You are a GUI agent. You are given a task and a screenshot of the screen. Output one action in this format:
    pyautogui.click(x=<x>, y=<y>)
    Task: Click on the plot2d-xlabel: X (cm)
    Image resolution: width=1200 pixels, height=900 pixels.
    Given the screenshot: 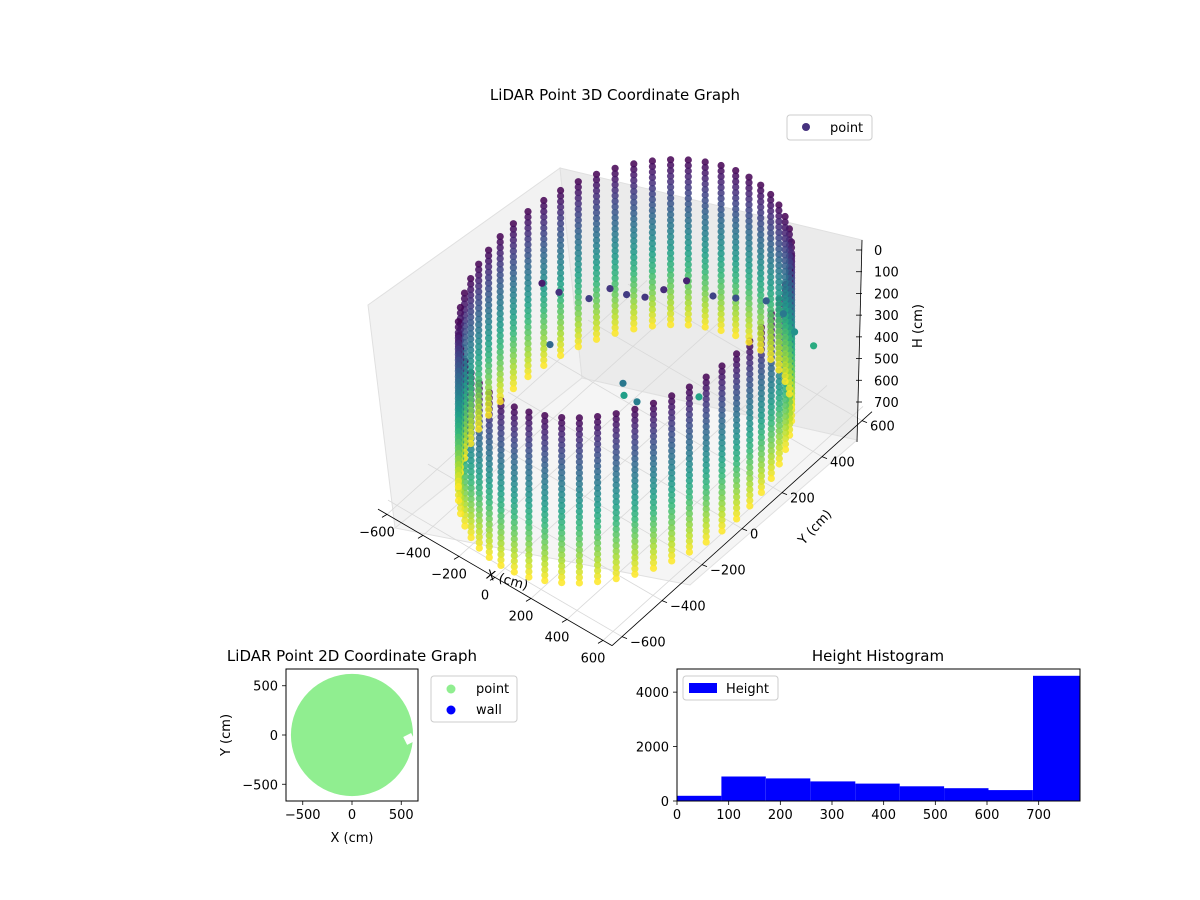 What is the action you would take?
    pyautogui.click(x=352, y=838)
    